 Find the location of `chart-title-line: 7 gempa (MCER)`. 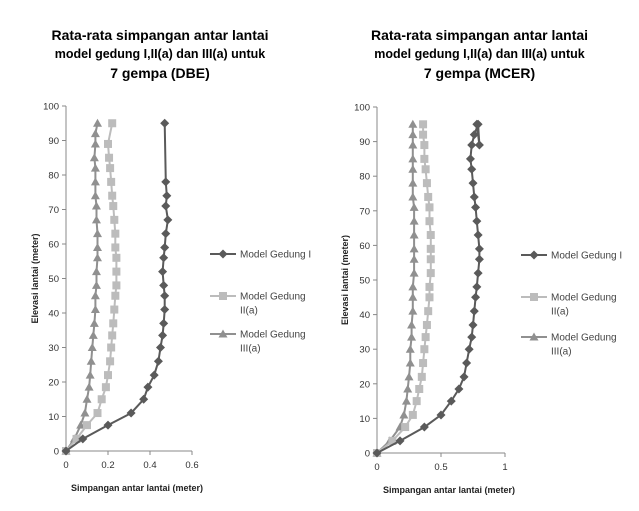

chart-title-line: 7 gempa (MCER) is located at coordinates (479, 73).